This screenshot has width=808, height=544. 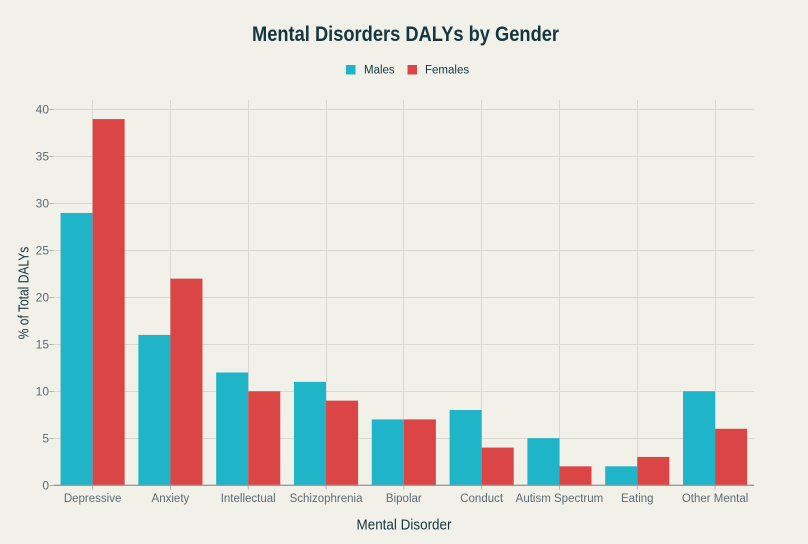 I want to click on svg-text: 10, so click(x=43, y=392).